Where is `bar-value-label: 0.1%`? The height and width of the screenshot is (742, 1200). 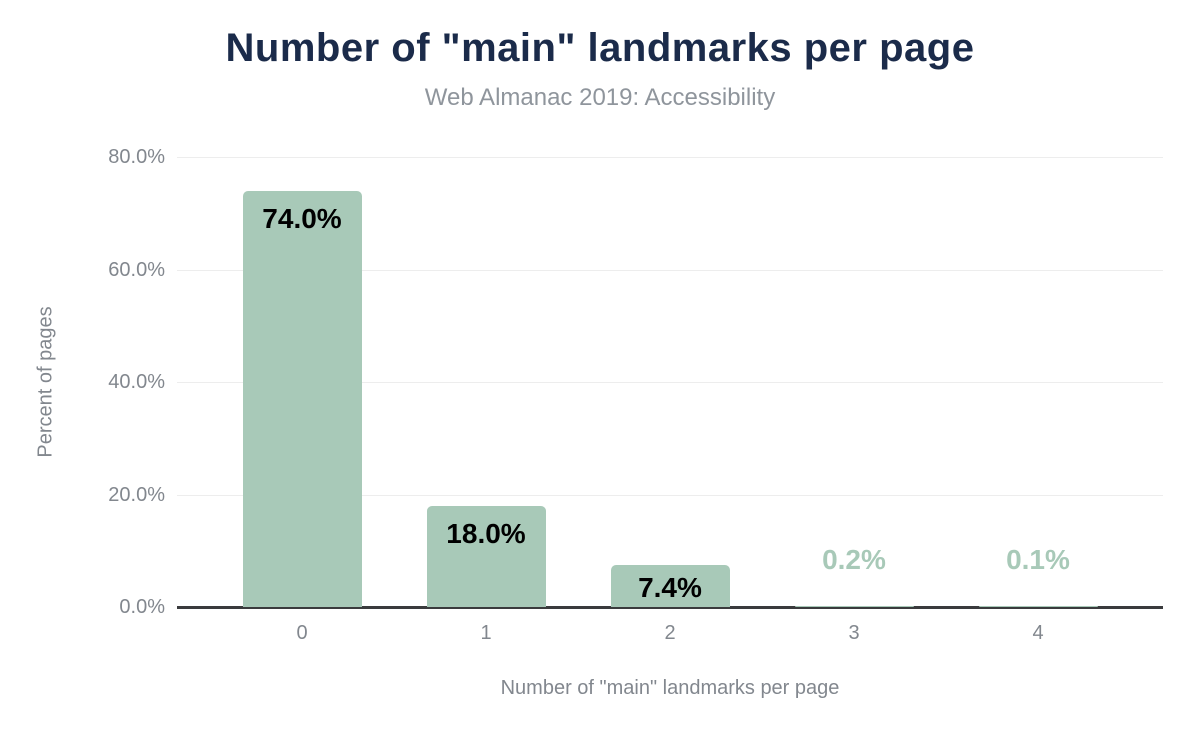
bar-value-label: 0.1% is located at coordinates (1038, 559).